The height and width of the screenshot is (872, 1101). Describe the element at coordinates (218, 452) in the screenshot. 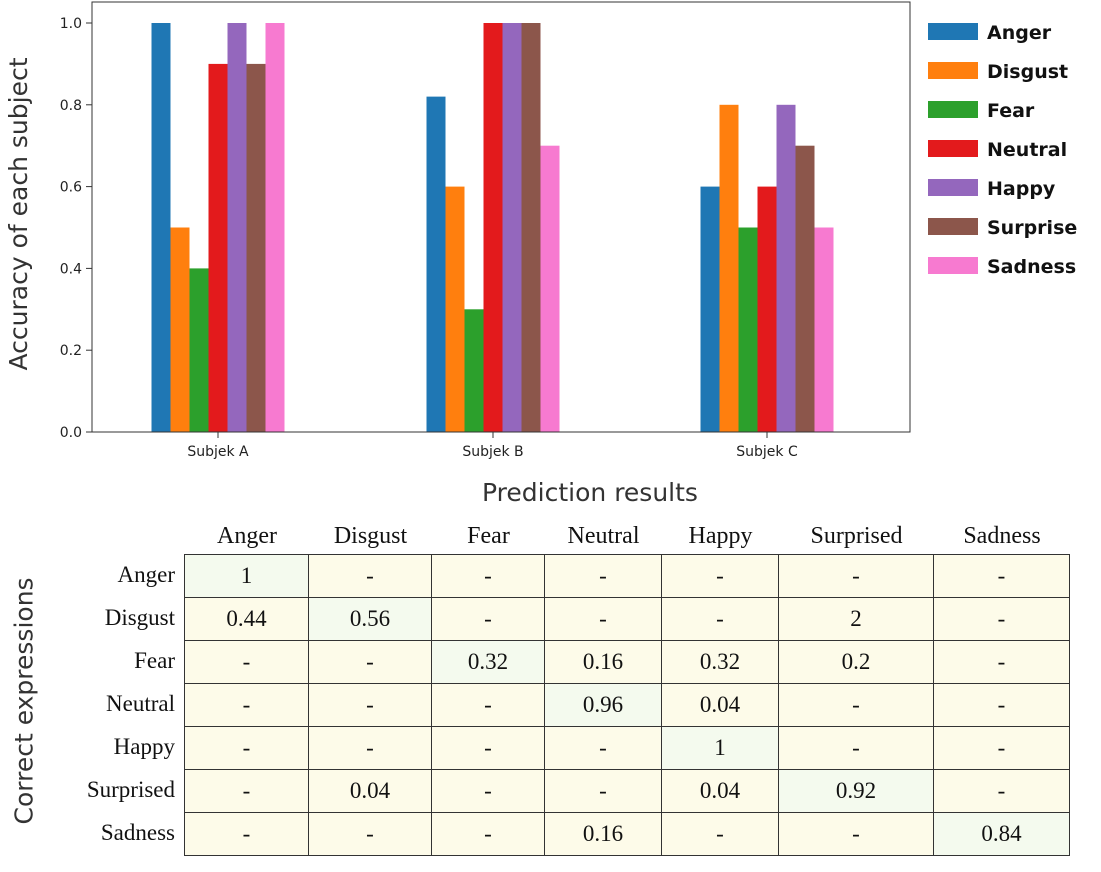

I see `x-tick-label: Subjek A` at that location.